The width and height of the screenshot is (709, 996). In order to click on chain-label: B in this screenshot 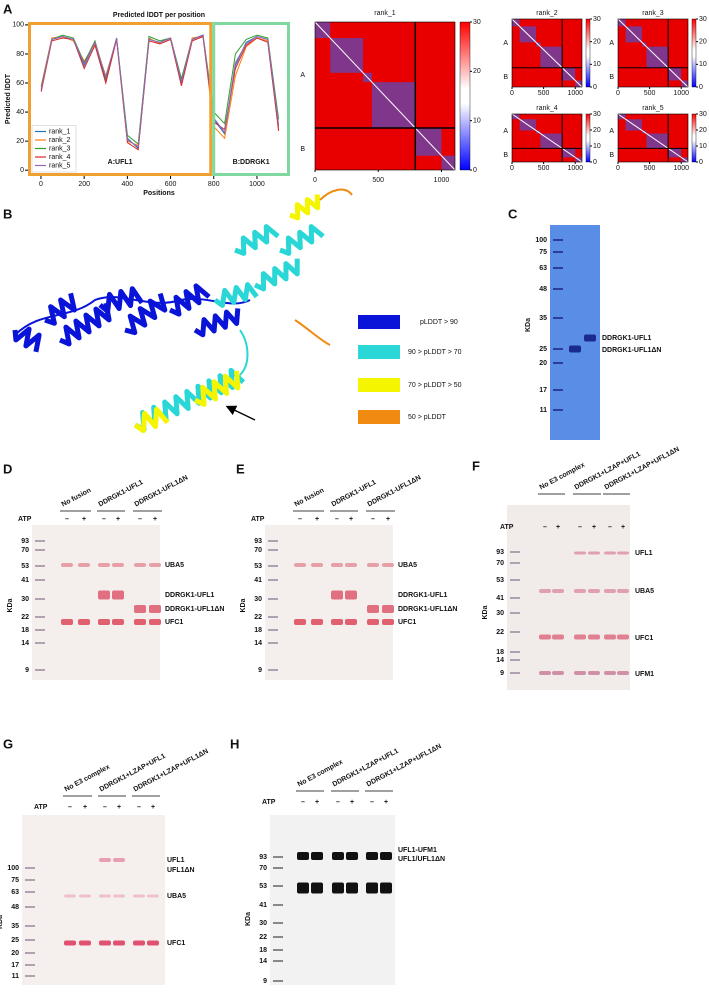, I will do `click(611, 77)`.